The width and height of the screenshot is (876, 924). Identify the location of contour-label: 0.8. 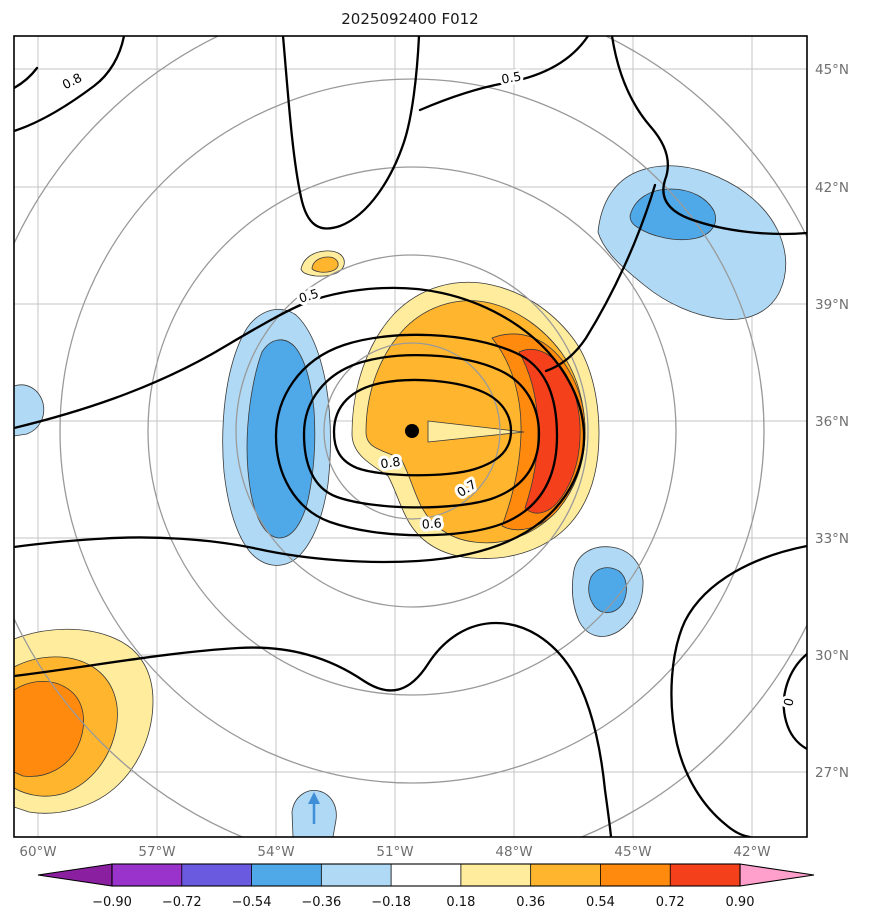
(390, 463).